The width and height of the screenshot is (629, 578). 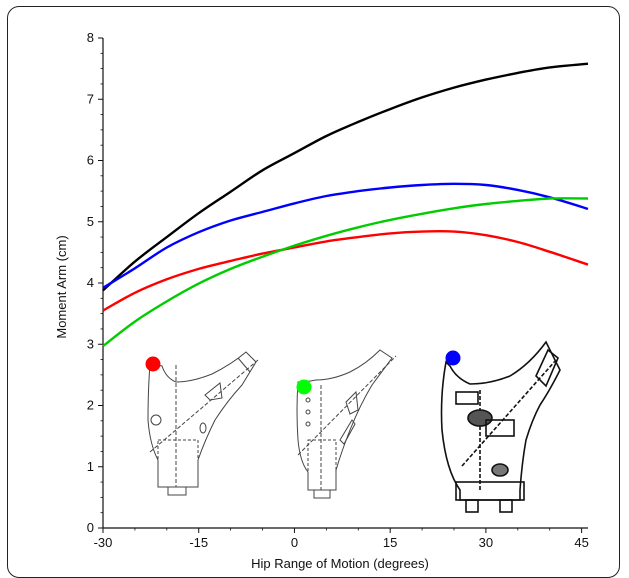 I want to click on x-tick-label: 15, so click(x=390, y=542).